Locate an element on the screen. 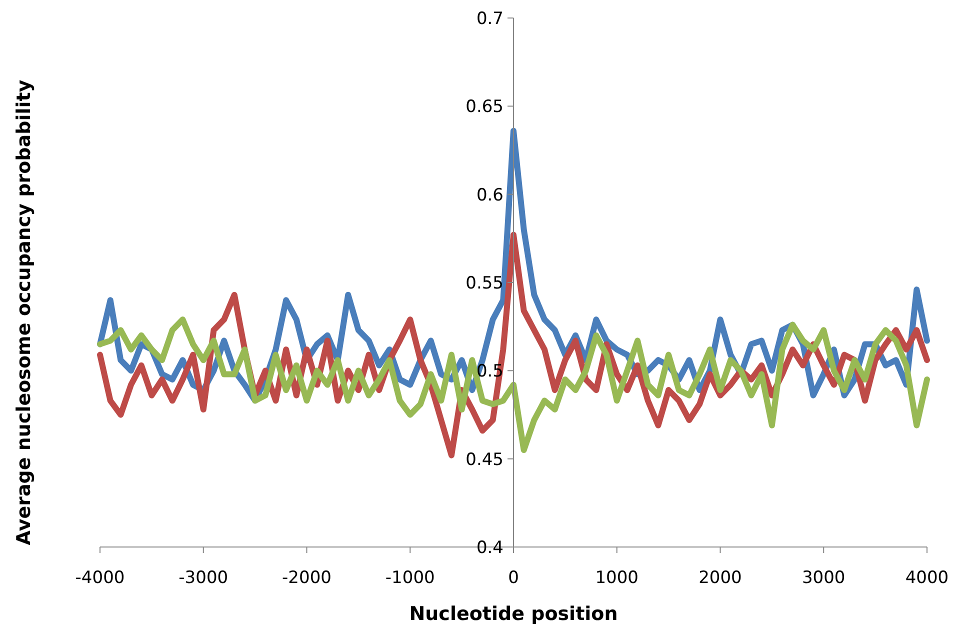 This screenshot has height=630, width=953. x-axis-title: Nucleotide position is located at coordinates (513, 614).